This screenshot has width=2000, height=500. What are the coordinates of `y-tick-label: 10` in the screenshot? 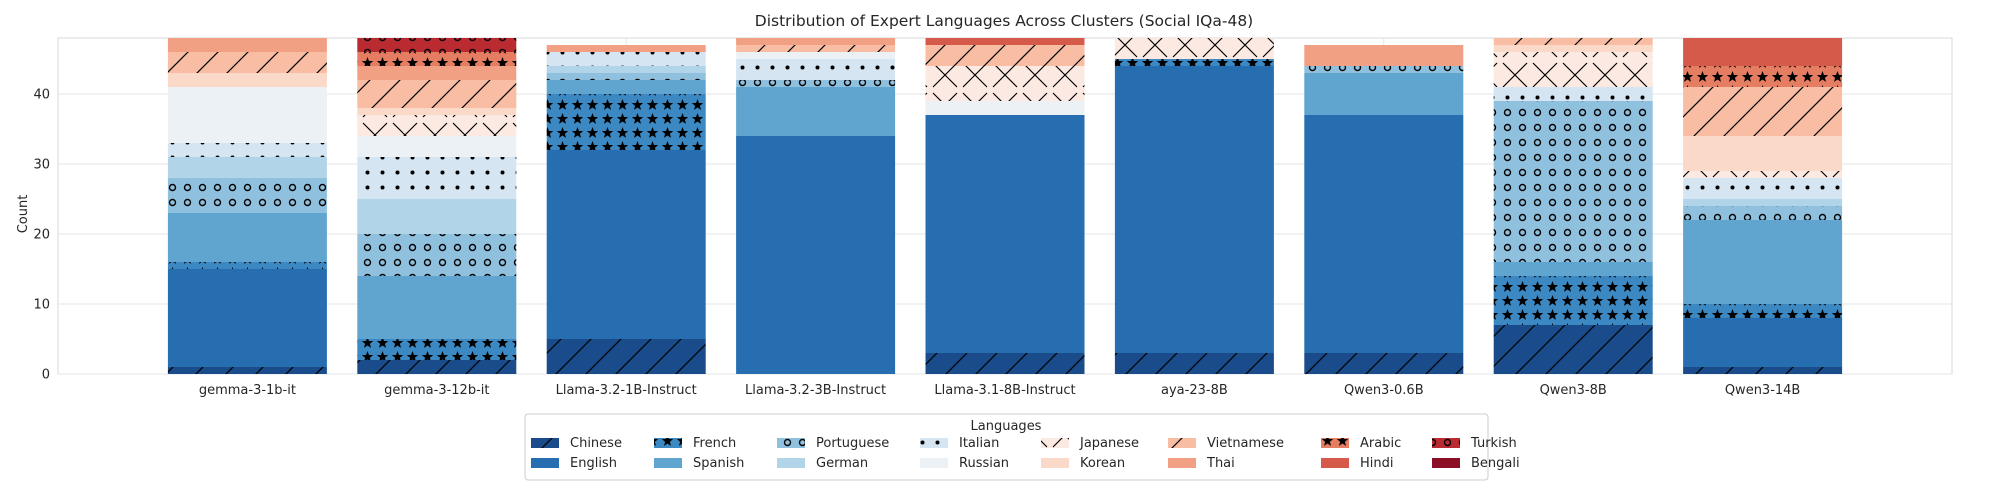 It's located at (41, 305).